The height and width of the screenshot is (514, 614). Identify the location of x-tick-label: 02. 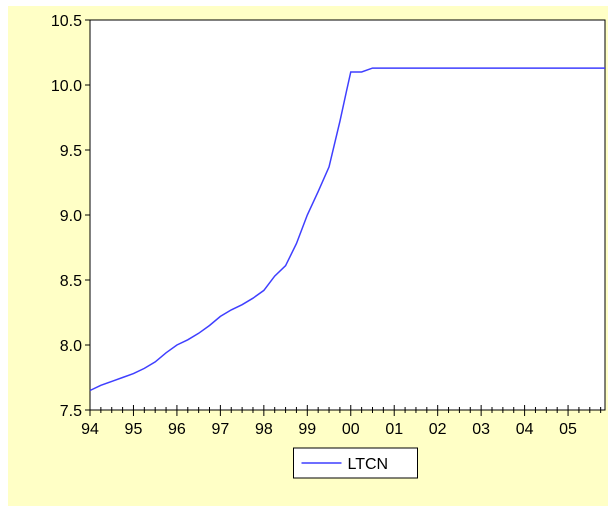
(438, 429).